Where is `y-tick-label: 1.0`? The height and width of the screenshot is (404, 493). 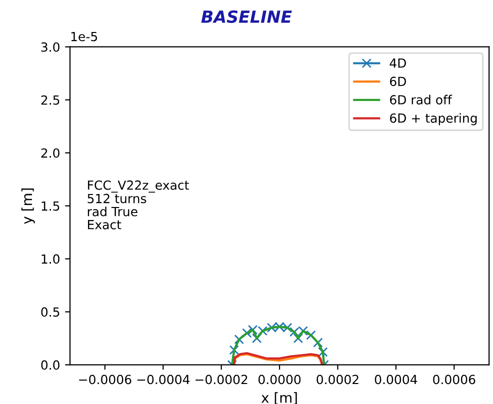 y-tick-label: 1.0 is located at coordinates (51, 259).